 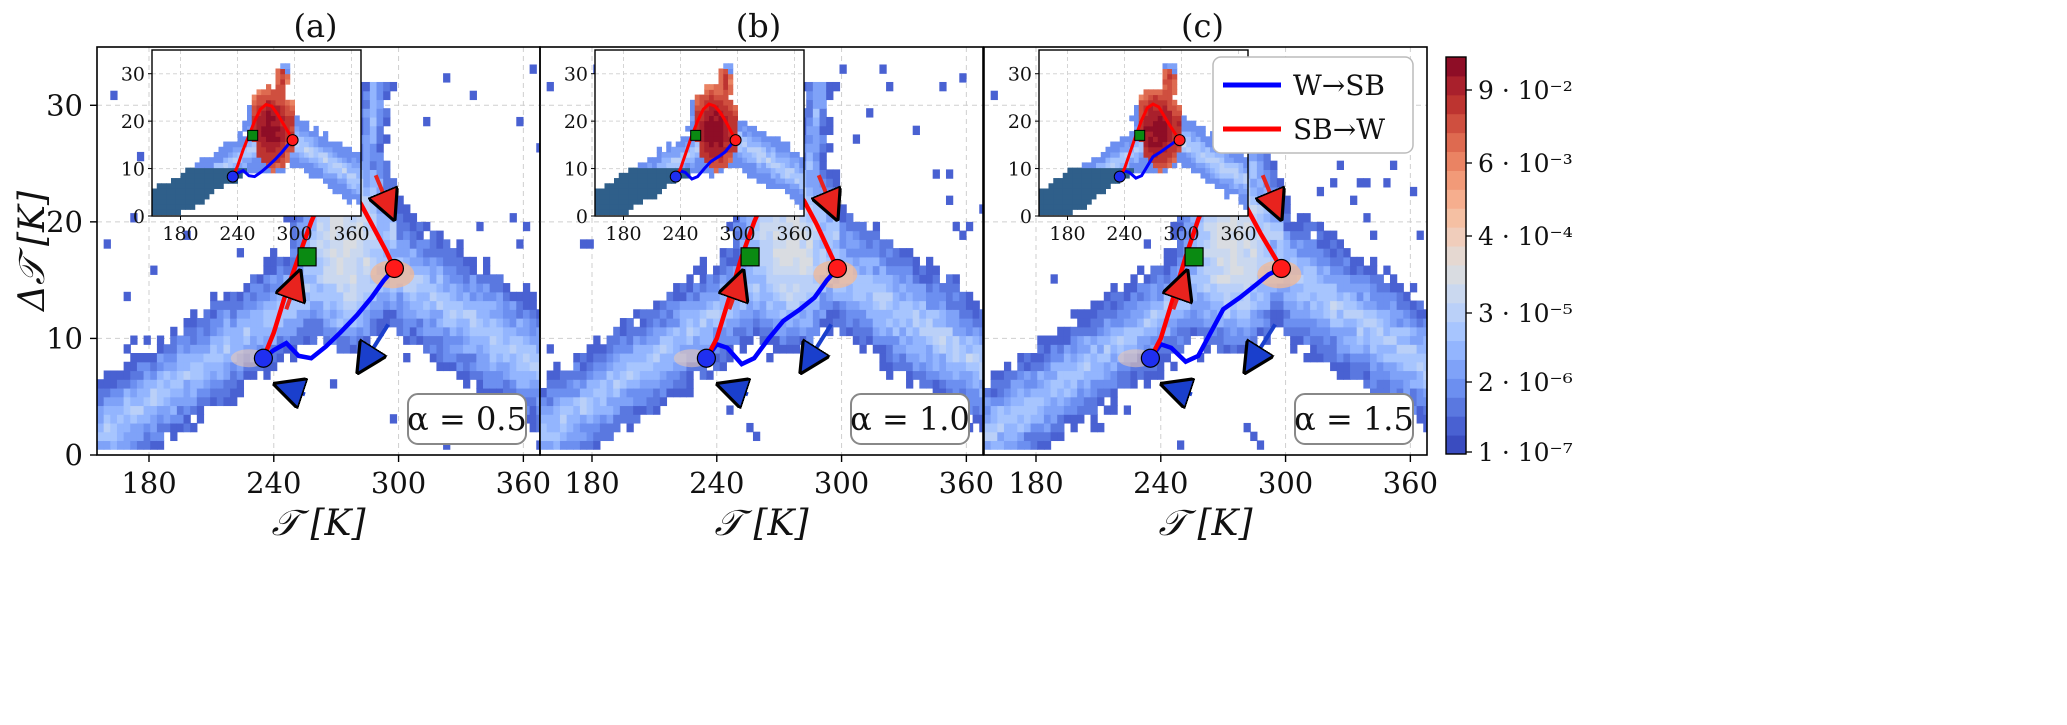 I want to click on inset-y-tick-label: 0, so click(x=139, y=217).